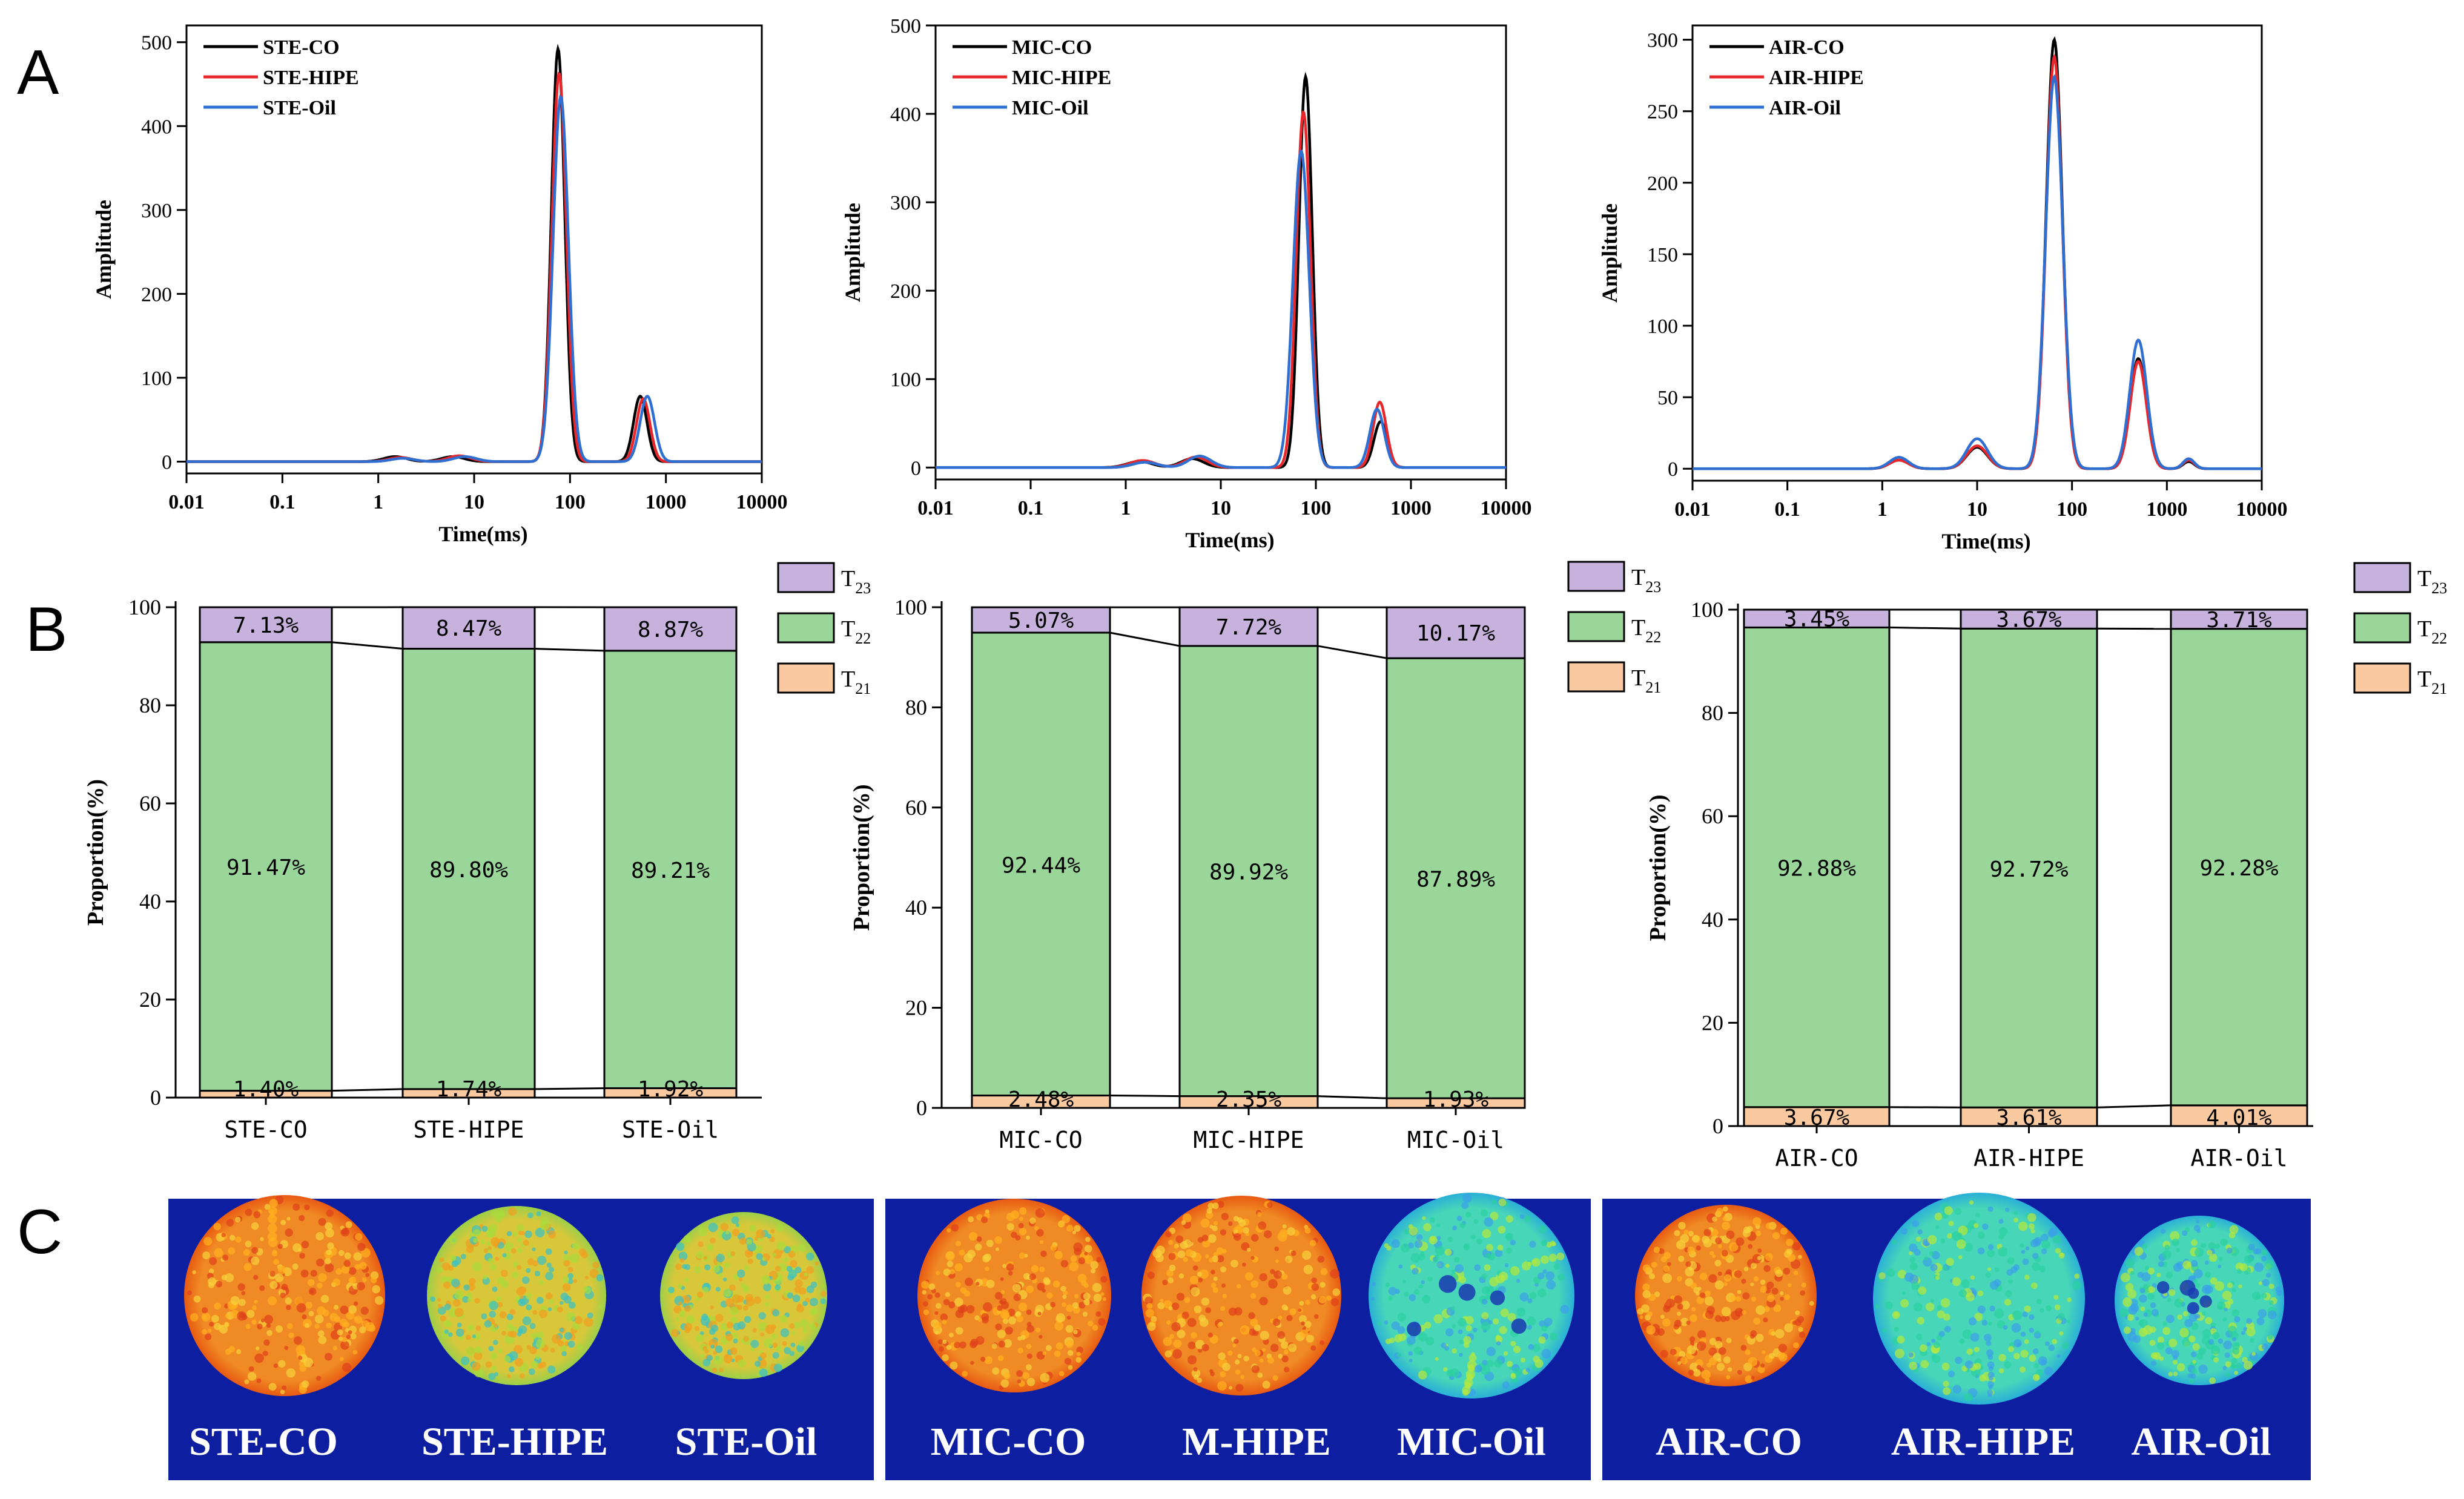 This screenshot has height=1499, width=2464. I want to click on bar-value-label: 91.47%, so click(265, 867).